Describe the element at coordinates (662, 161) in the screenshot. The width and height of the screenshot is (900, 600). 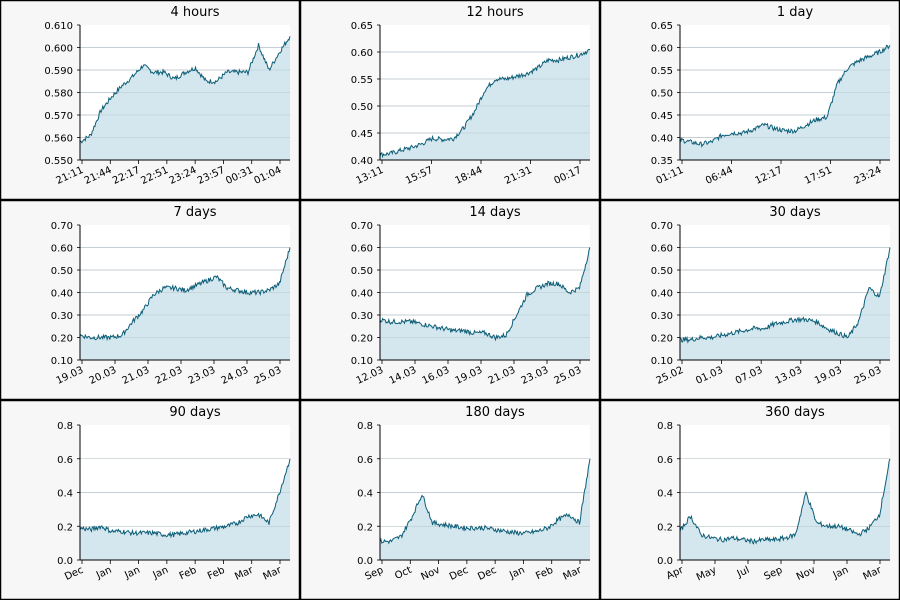
I see `y-tick-label: 0.35` at that location.